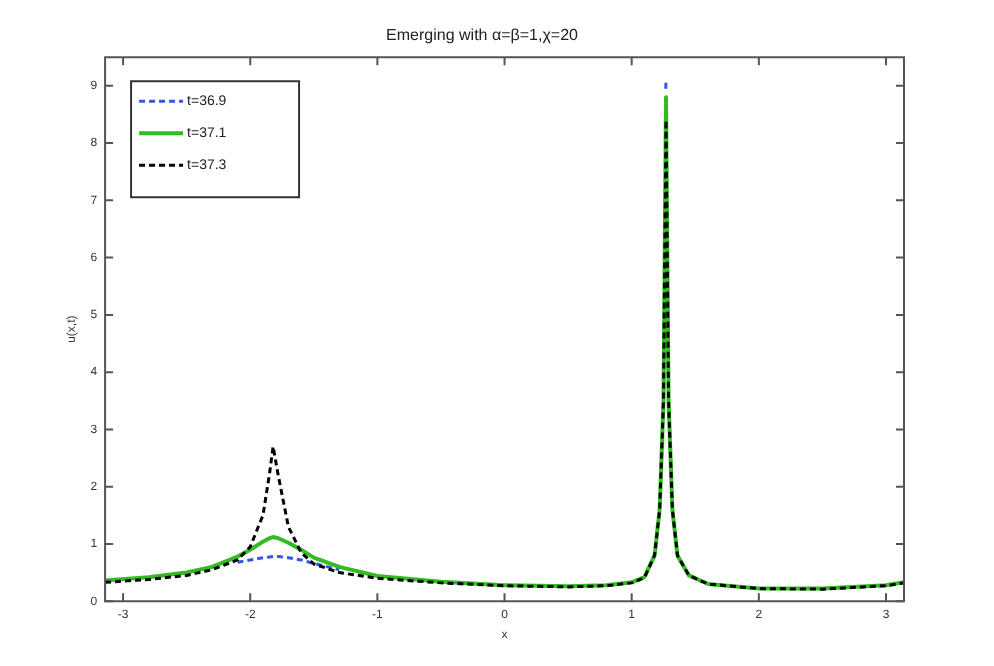 The height and width of the screenshot is (666, 994). I want to click on chart-title: Emerging with α=β=1,χ=20, so click(483, 35).